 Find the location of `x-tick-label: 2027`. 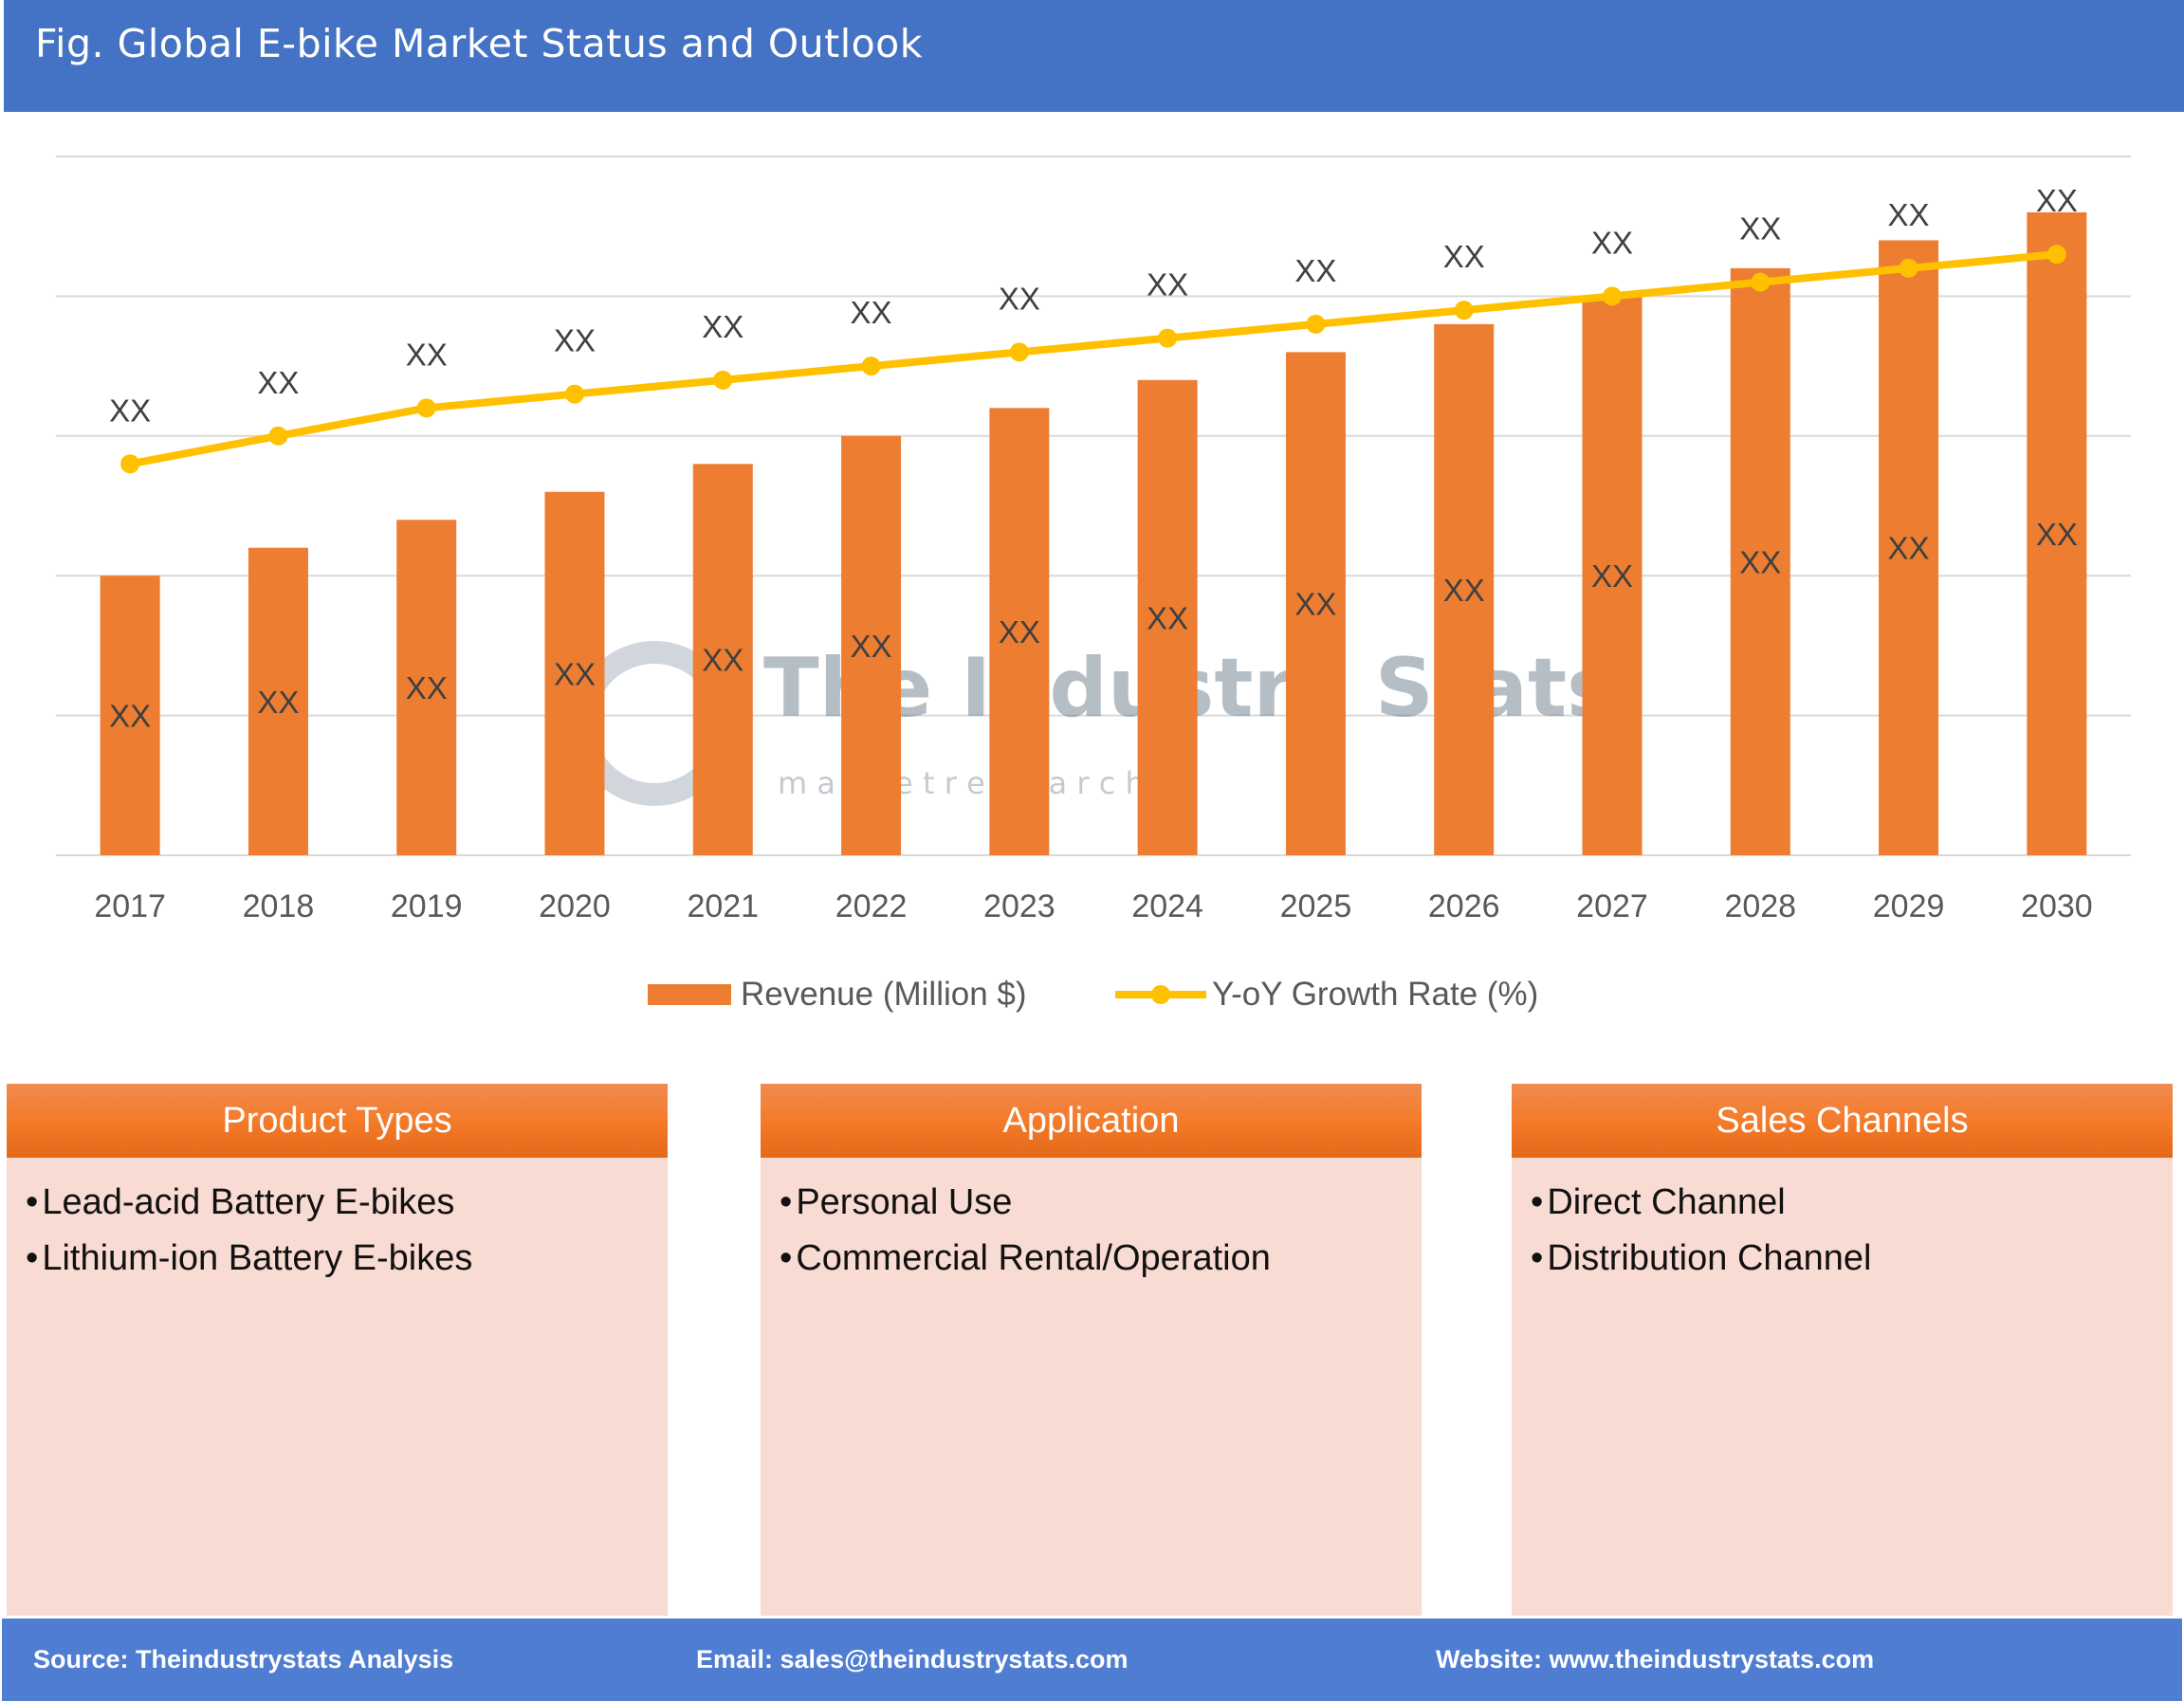

x-tick-label: 2027 is located at coordinates (1612, 906).